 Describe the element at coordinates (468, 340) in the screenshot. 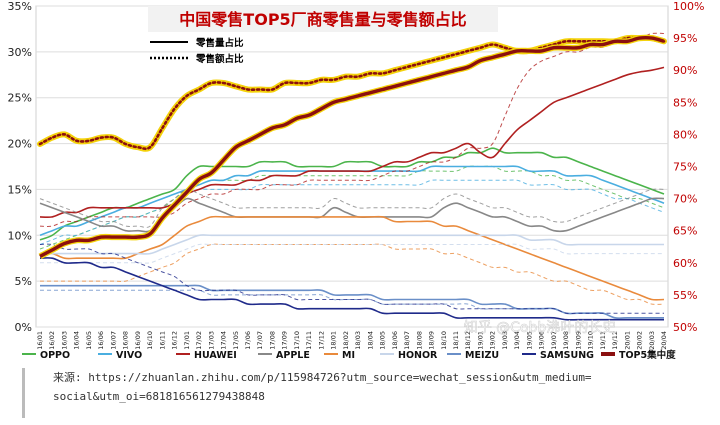

I see `x-tick-label: 18/12` at that location.